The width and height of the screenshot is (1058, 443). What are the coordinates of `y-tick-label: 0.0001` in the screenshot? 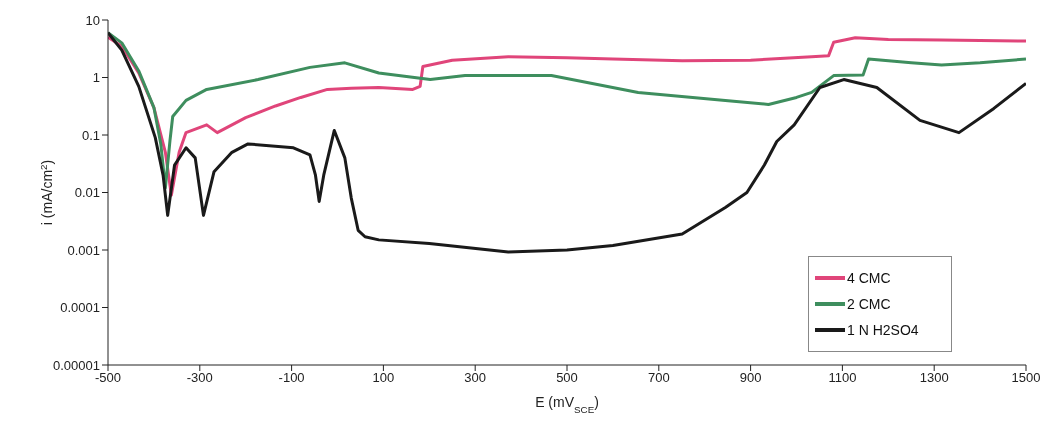 It's located at (80, 308).